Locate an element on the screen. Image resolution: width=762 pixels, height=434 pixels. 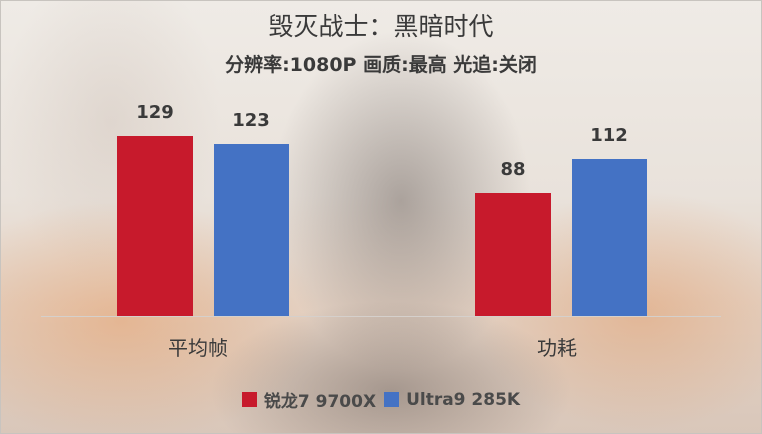
legend-swatch-red is located at coordinates (249, 399).